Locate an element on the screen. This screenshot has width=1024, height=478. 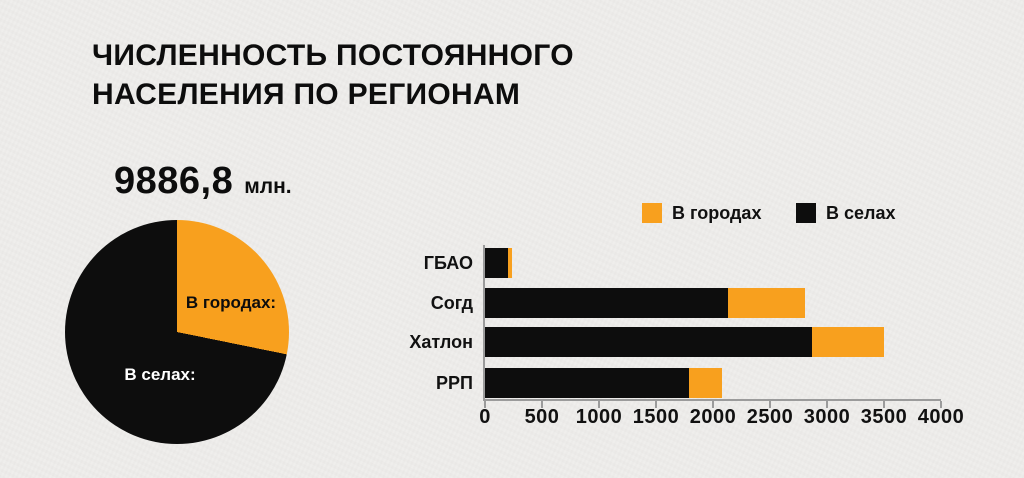
x-axis-label-500: 500 is located at coordinates (542, 417).